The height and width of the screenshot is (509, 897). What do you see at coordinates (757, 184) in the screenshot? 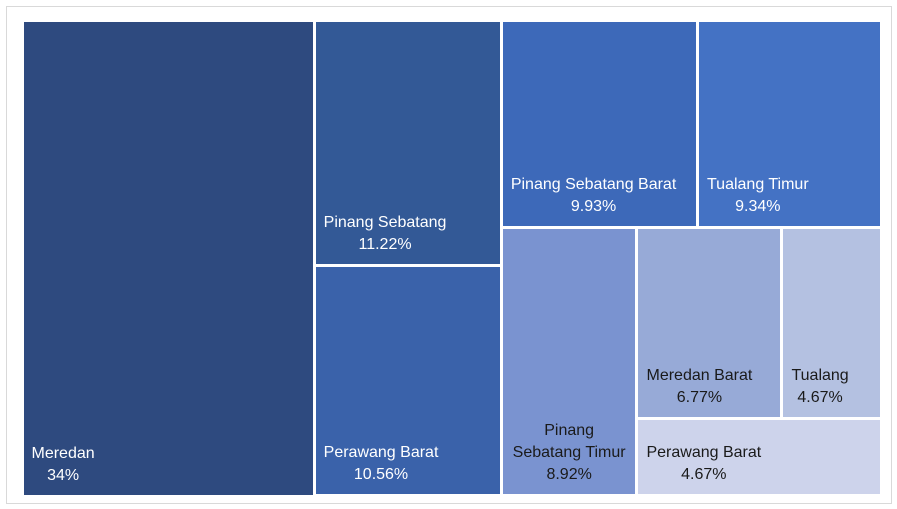
I see `category-label: Tualang Timur` at bounding box center [757, 184].